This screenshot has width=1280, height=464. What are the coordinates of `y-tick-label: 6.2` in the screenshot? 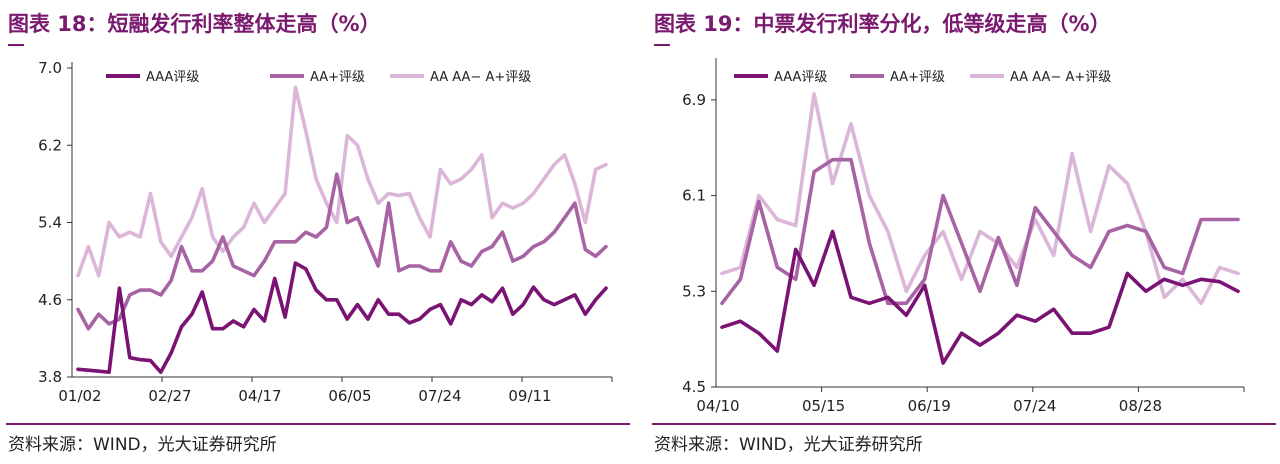 It's located at (50, 145).